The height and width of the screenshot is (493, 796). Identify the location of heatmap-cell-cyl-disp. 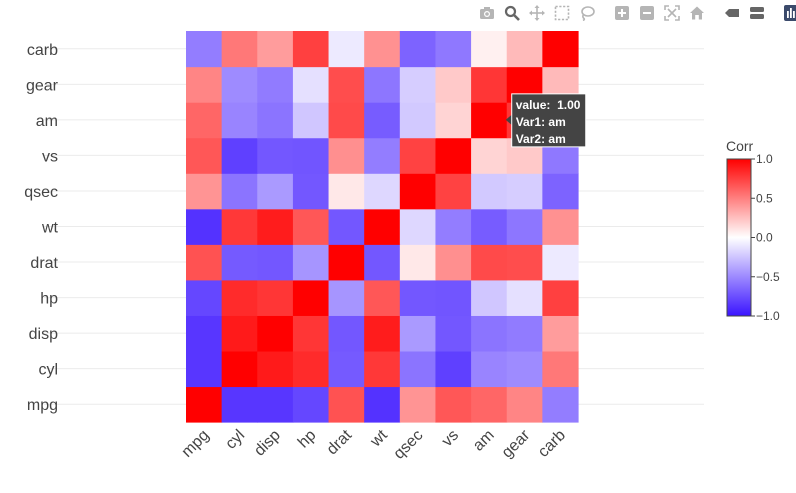
(239, 333).